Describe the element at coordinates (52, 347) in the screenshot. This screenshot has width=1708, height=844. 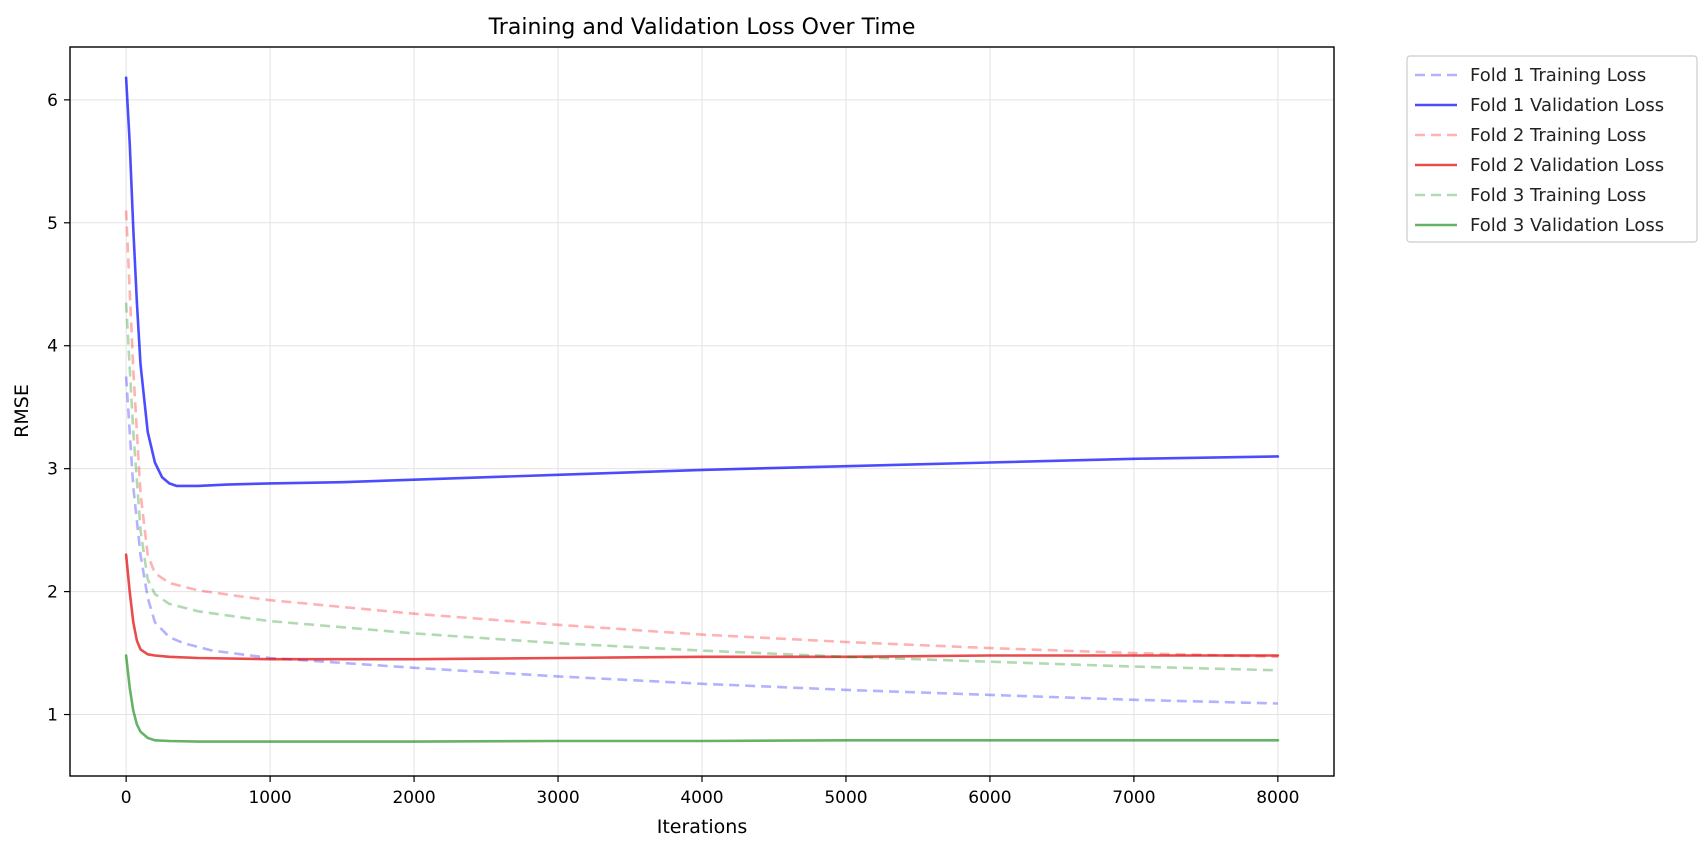
I see `y-tick-label: 4` at that location.